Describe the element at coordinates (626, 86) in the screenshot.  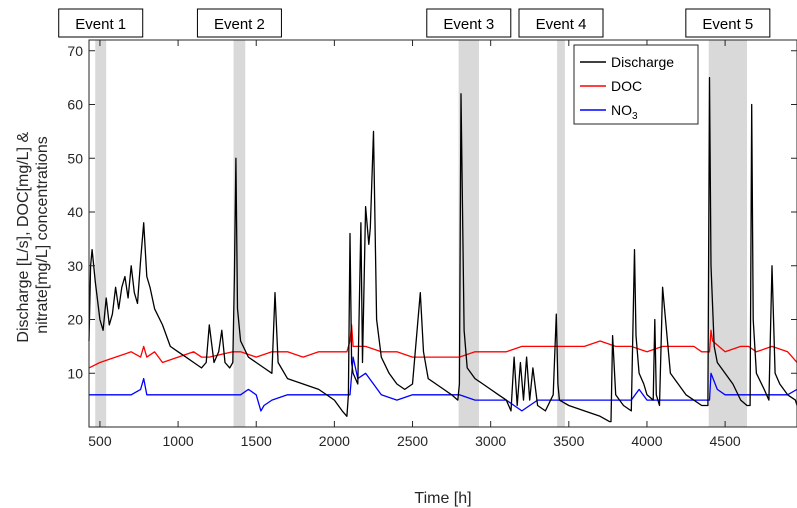
I see `legend-label-doc: DOC` at that location.